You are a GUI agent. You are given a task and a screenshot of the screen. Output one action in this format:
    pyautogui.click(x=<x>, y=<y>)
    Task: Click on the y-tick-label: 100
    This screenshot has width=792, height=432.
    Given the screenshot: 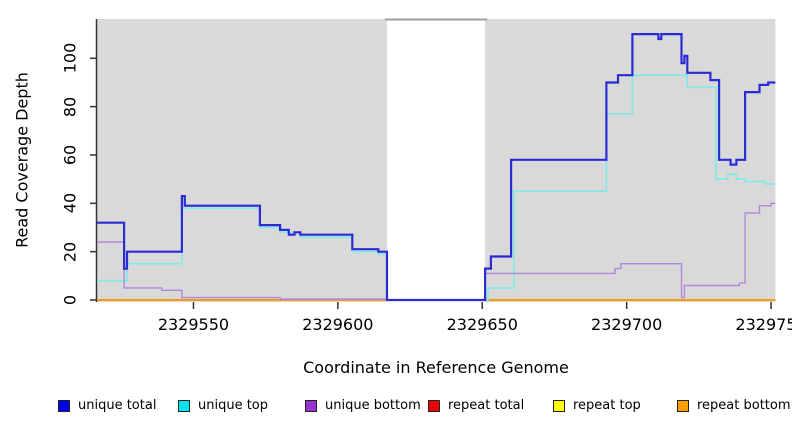 What is the action you would take?
    pyautogui.click(x=70, y=58)
    